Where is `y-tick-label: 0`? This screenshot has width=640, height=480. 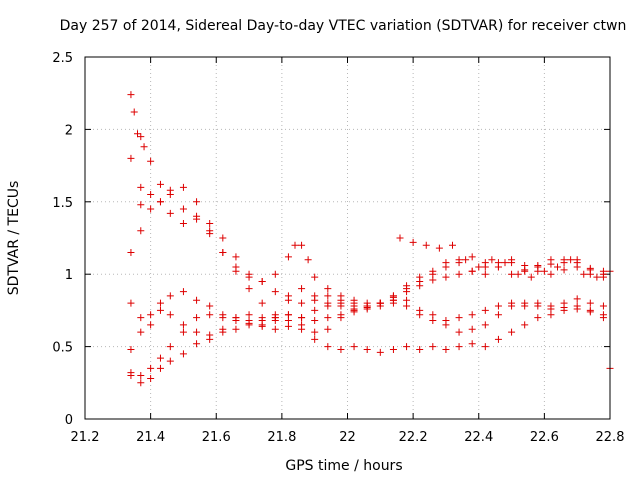
y-tick-label: 0 is located at coordinates (69, 420).